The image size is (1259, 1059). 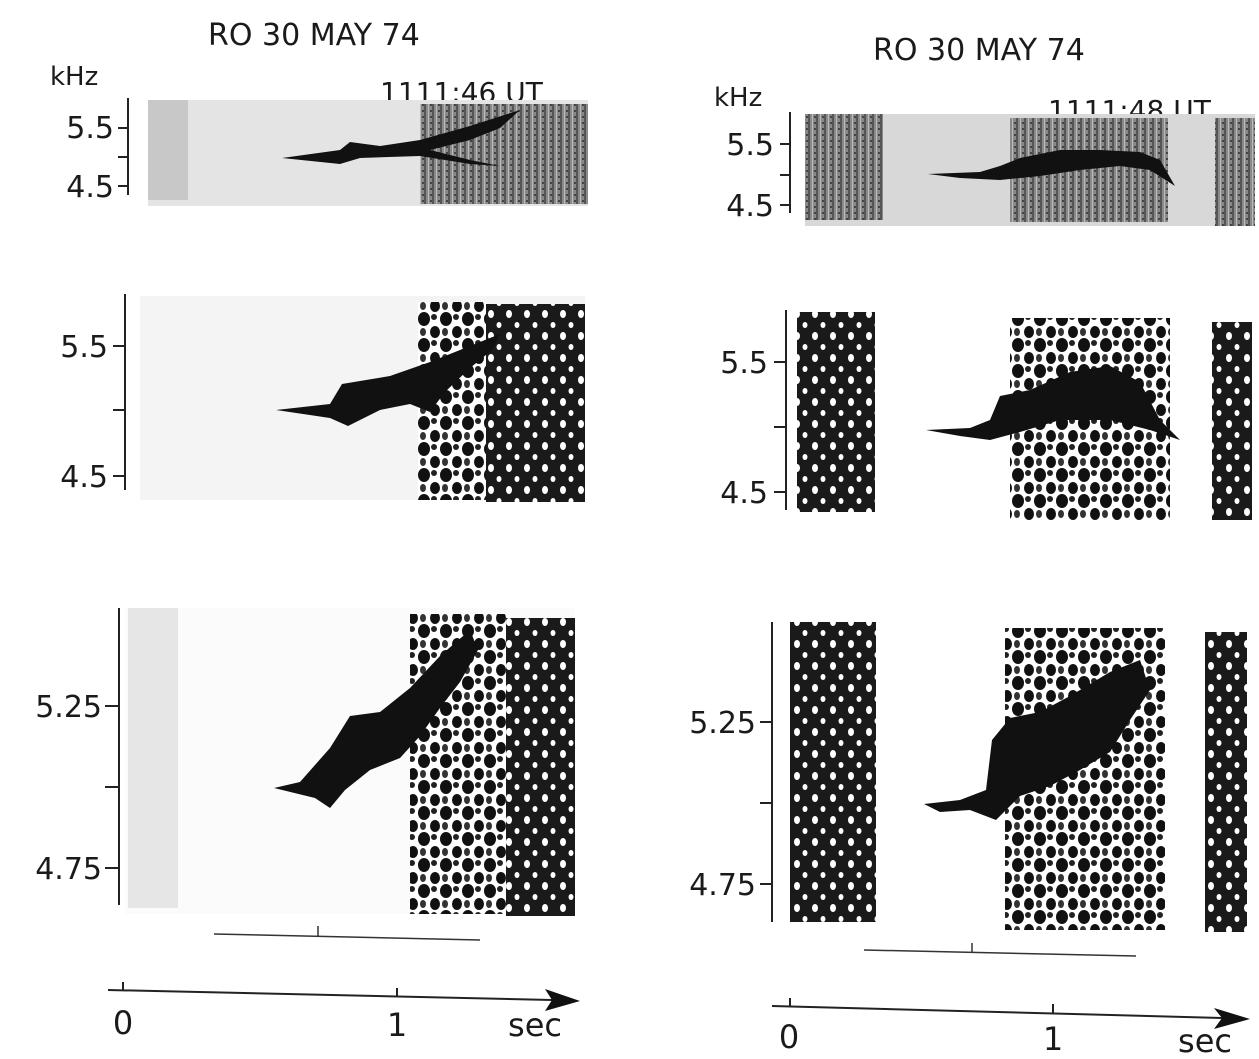 I want to click on right-strip-2-tick-label-lower: 4.5, so click(x=744, y=493).